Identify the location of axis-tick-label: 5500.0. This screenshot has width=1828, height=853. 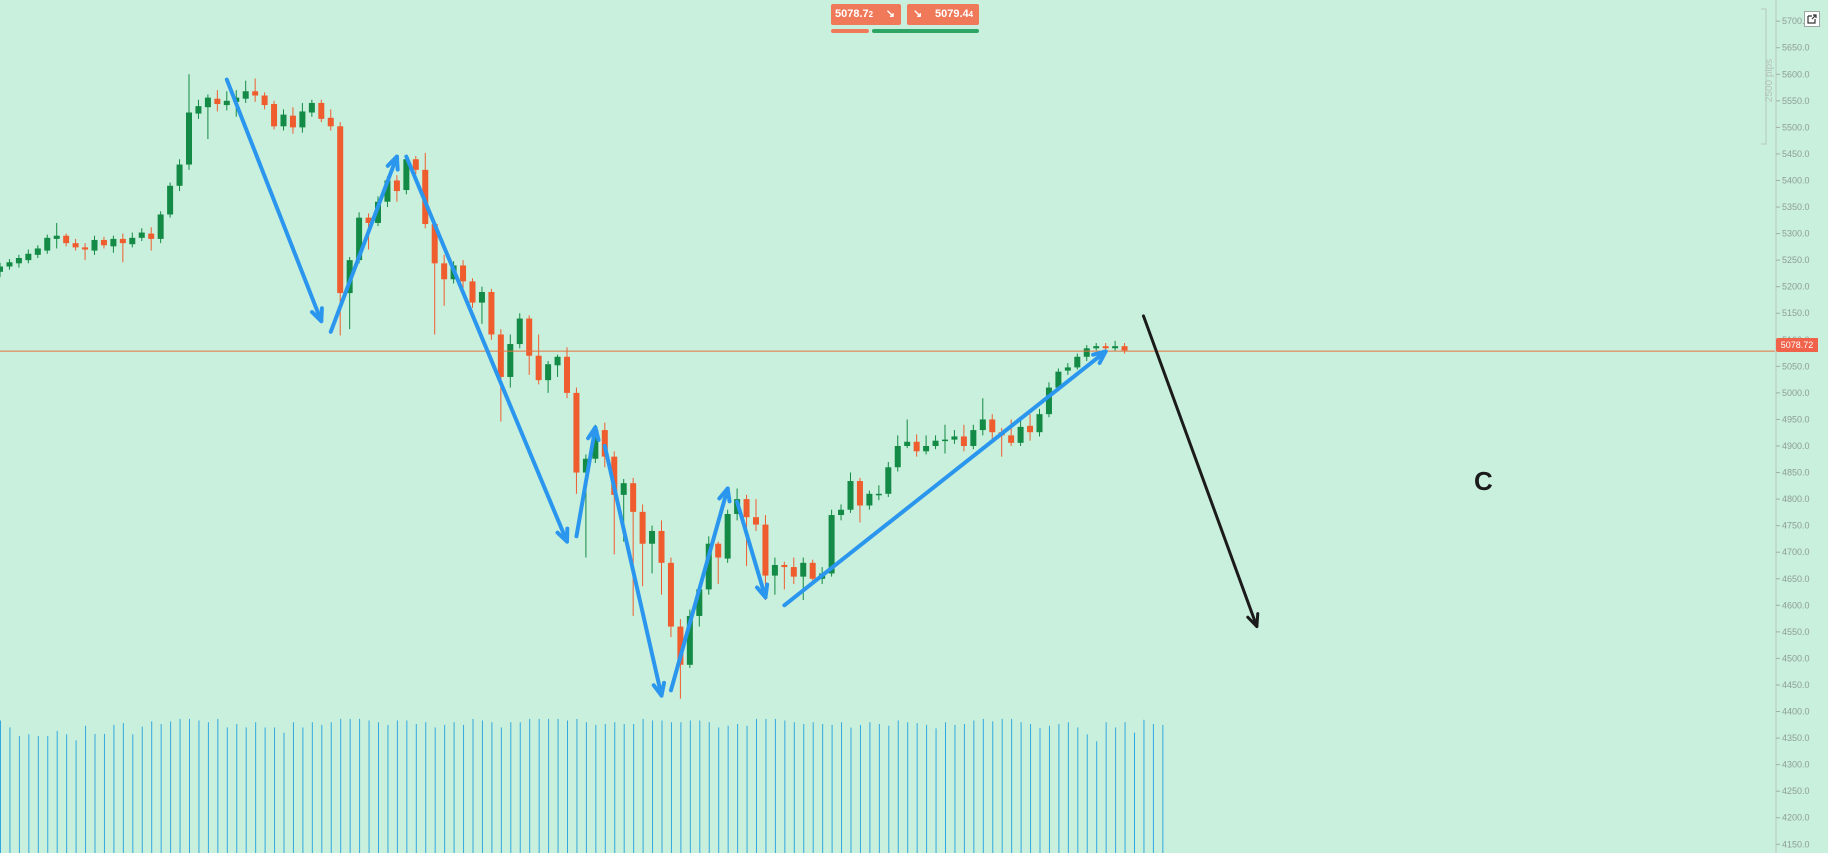
(1796, 127).